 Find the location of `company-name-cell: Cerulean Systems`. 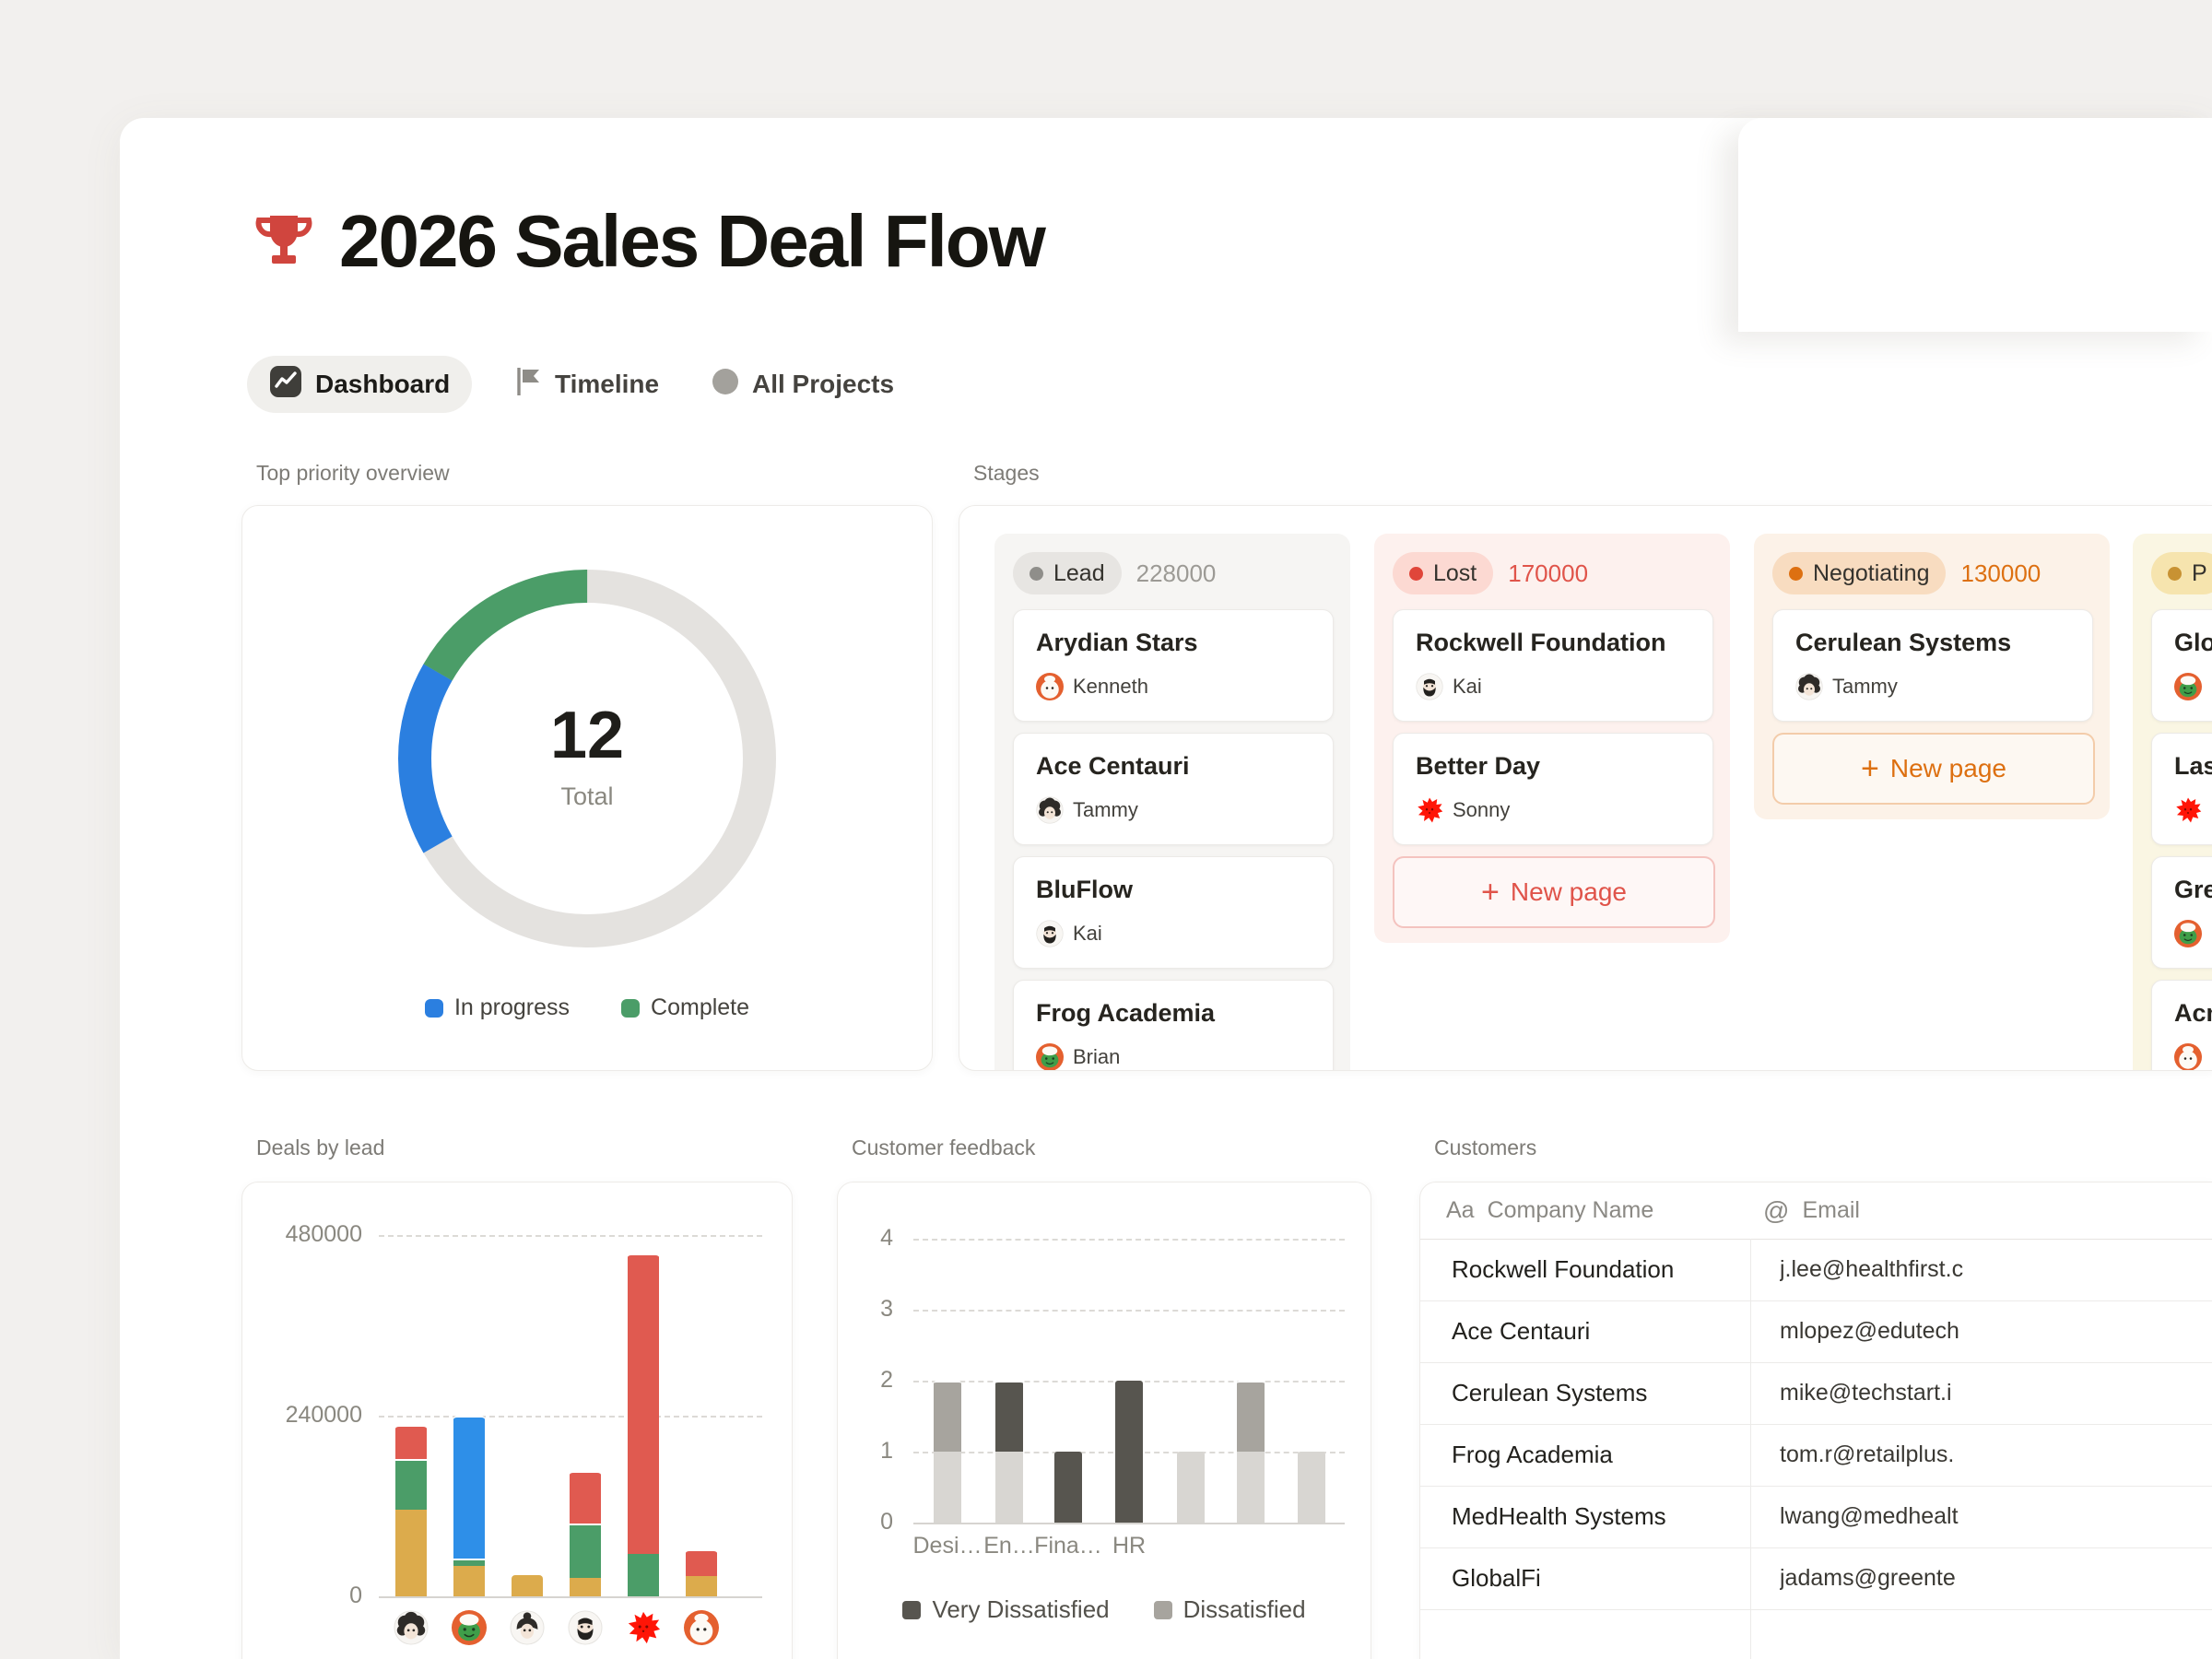

company-name-cell: Cerulean Systems is located at coordinates (1550, 1392).